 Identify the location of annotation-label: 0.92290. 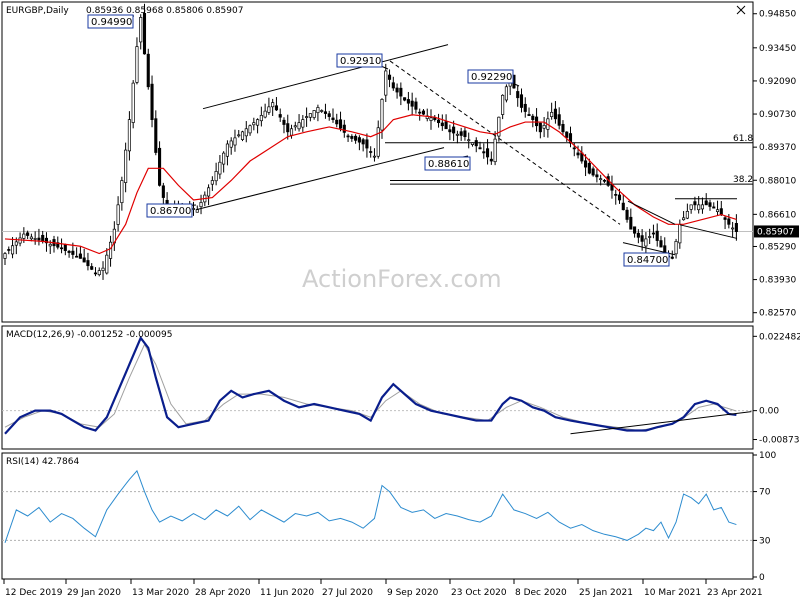
(491, 77).